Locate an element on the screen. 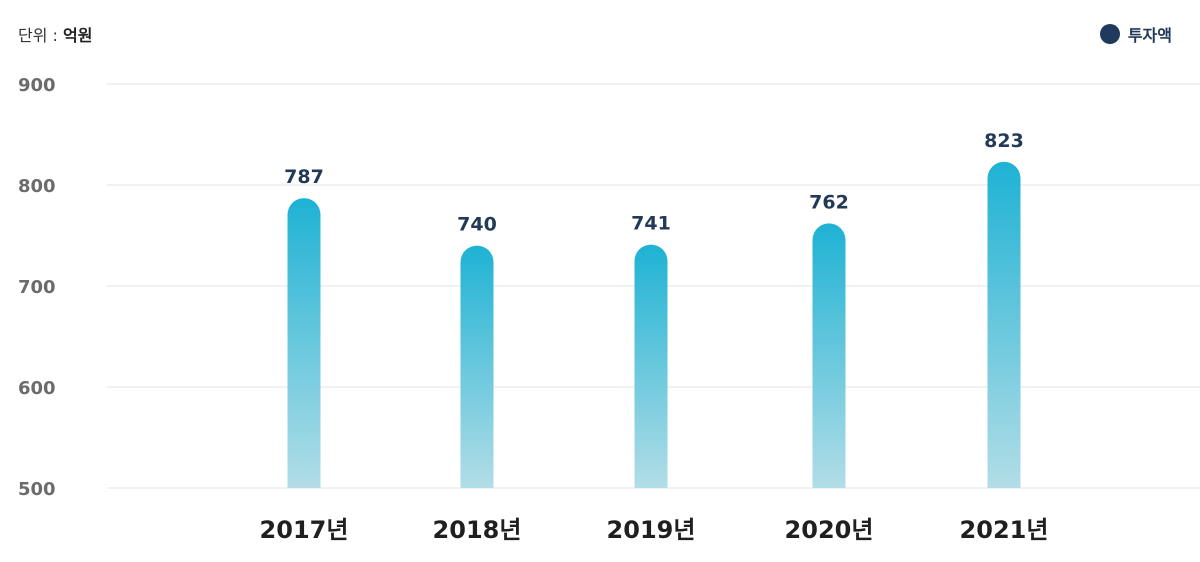  y-axis-ticks: 500 600 700 800 900 is located at coordinates (37, 287).